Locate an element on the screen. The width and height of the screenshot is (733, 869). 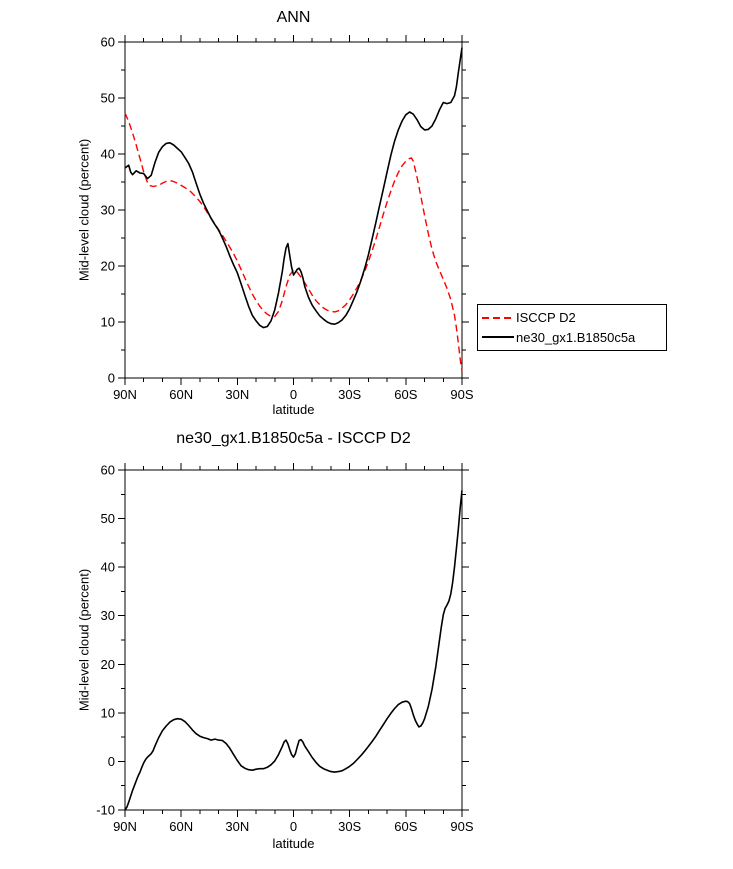
legend-item-isccp: ISCCP D2 is located at coordinates (572, 317).